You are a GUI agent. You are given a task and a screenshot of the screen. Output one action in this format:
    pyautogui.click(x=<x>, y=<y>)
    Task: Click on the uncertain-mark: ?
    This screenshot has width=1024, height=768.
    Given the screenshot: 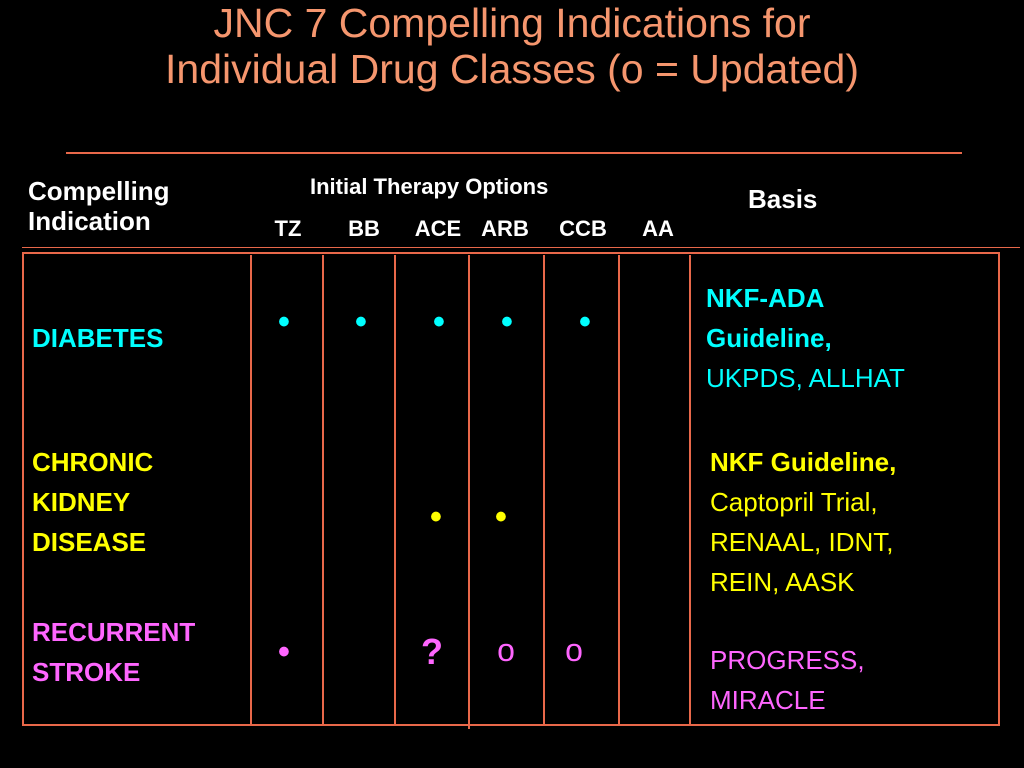 What is the action you would take?
    pyautogui.click(x=432, y=651)
    